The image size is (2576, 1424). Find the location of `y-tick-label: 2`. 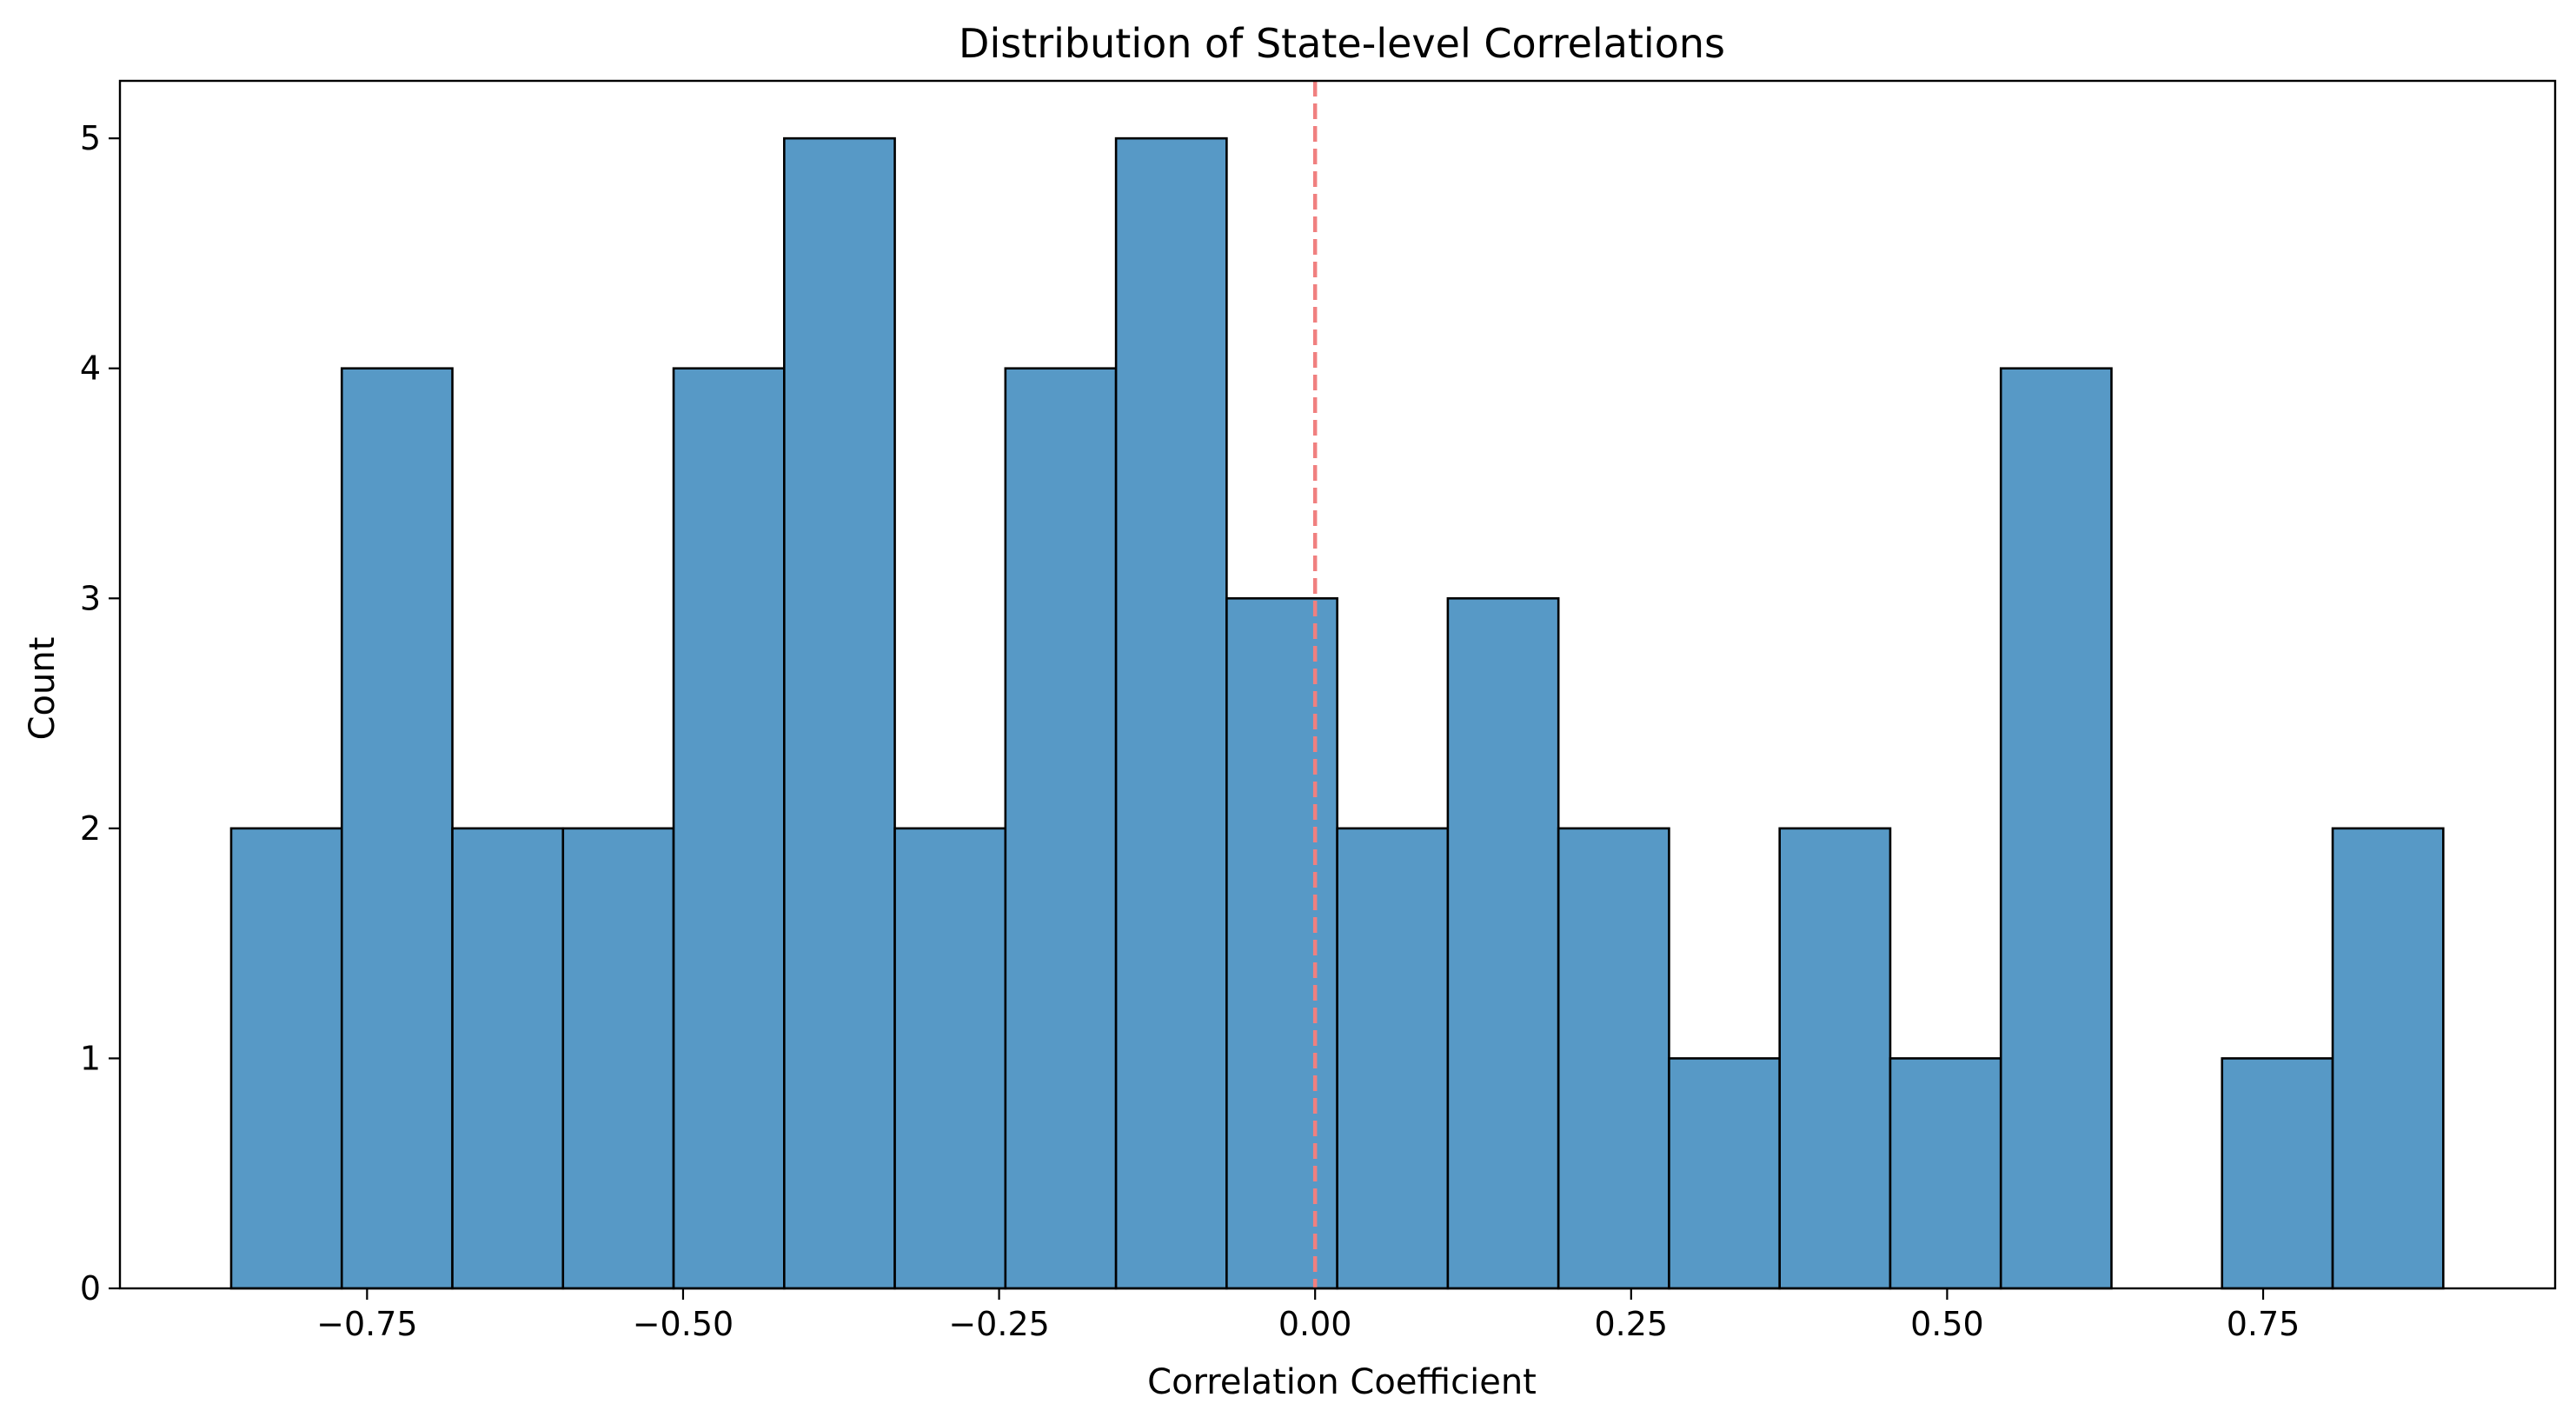

y-tick-label: 2 is located at coordinates (90, 828).